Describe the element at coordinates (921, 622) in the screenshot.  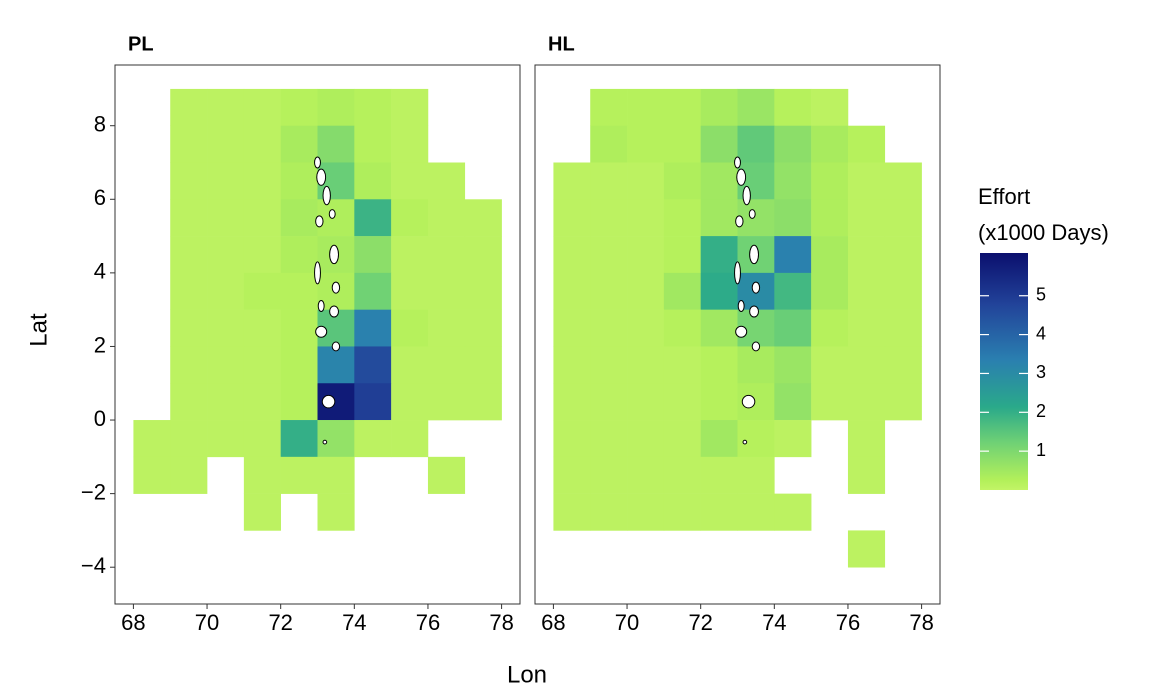
I see `x-tick-label: 78` at that location.